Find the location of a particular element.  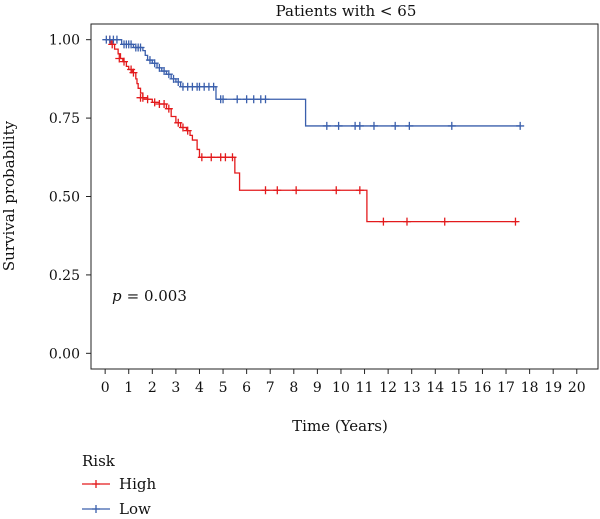

x-tick-label: 1 is located at coordinates (128, 388).